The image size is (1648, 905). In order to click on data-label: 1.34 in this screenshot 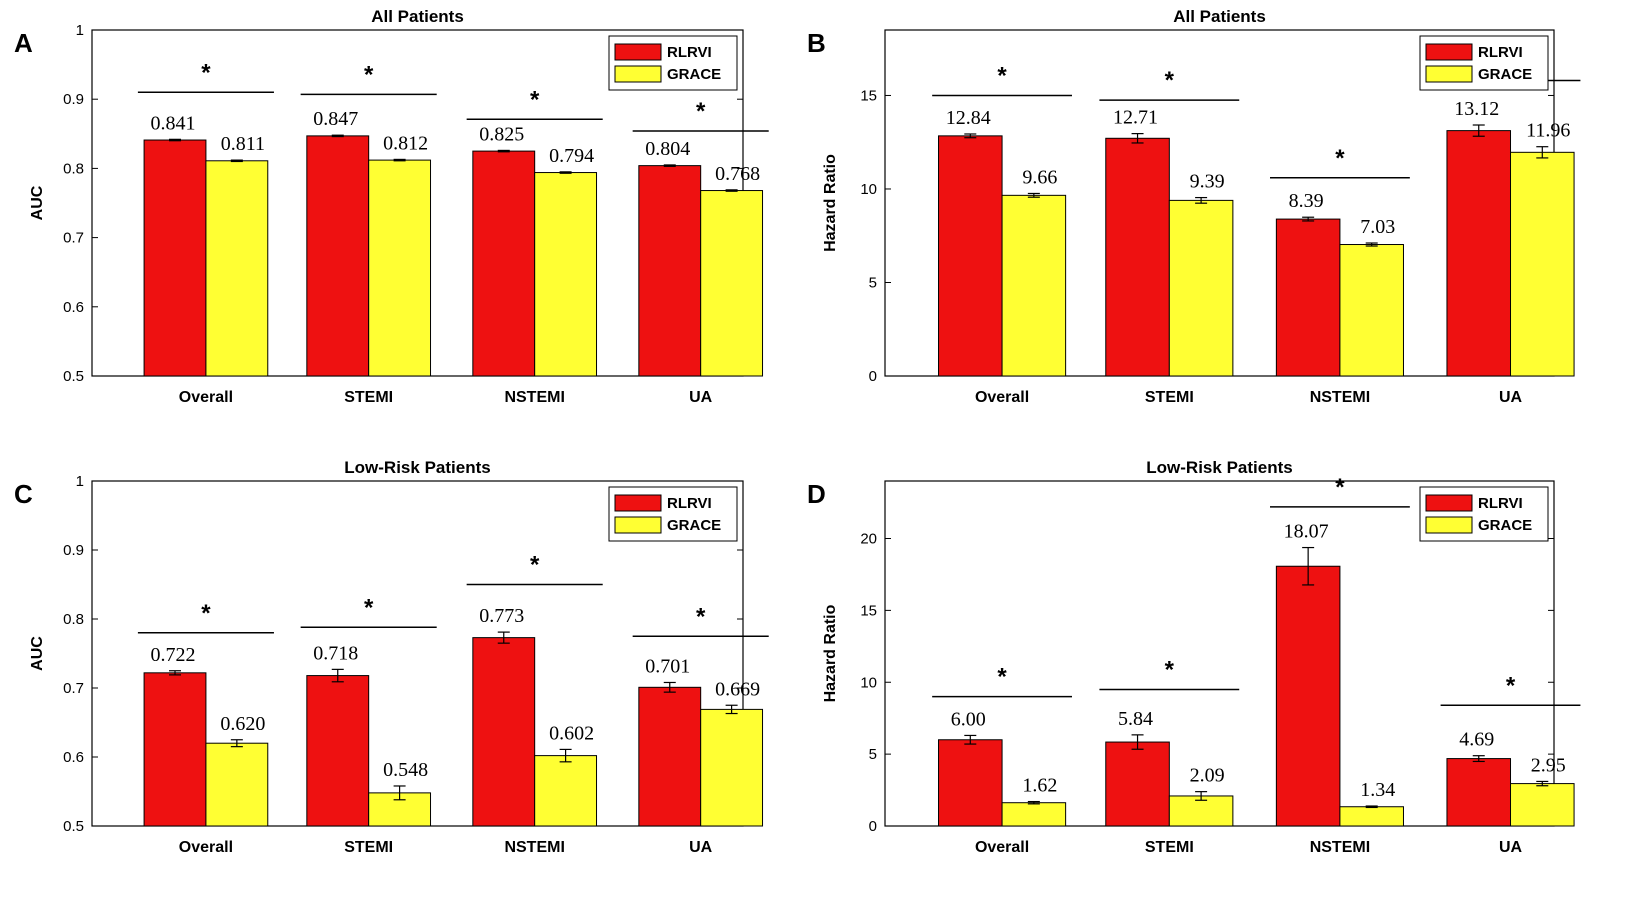, I will do `click(1377, 790)`.